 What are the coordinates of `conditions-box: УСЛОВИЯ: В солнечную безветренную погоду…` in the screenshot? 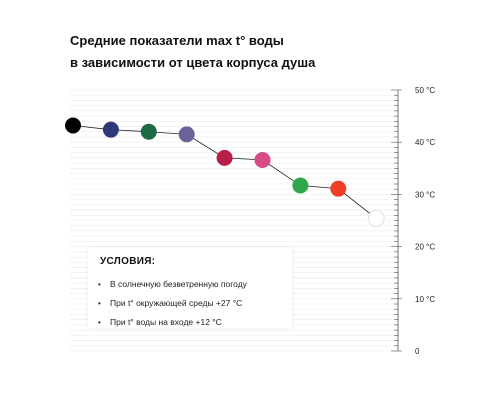 It's located at (190, 290).